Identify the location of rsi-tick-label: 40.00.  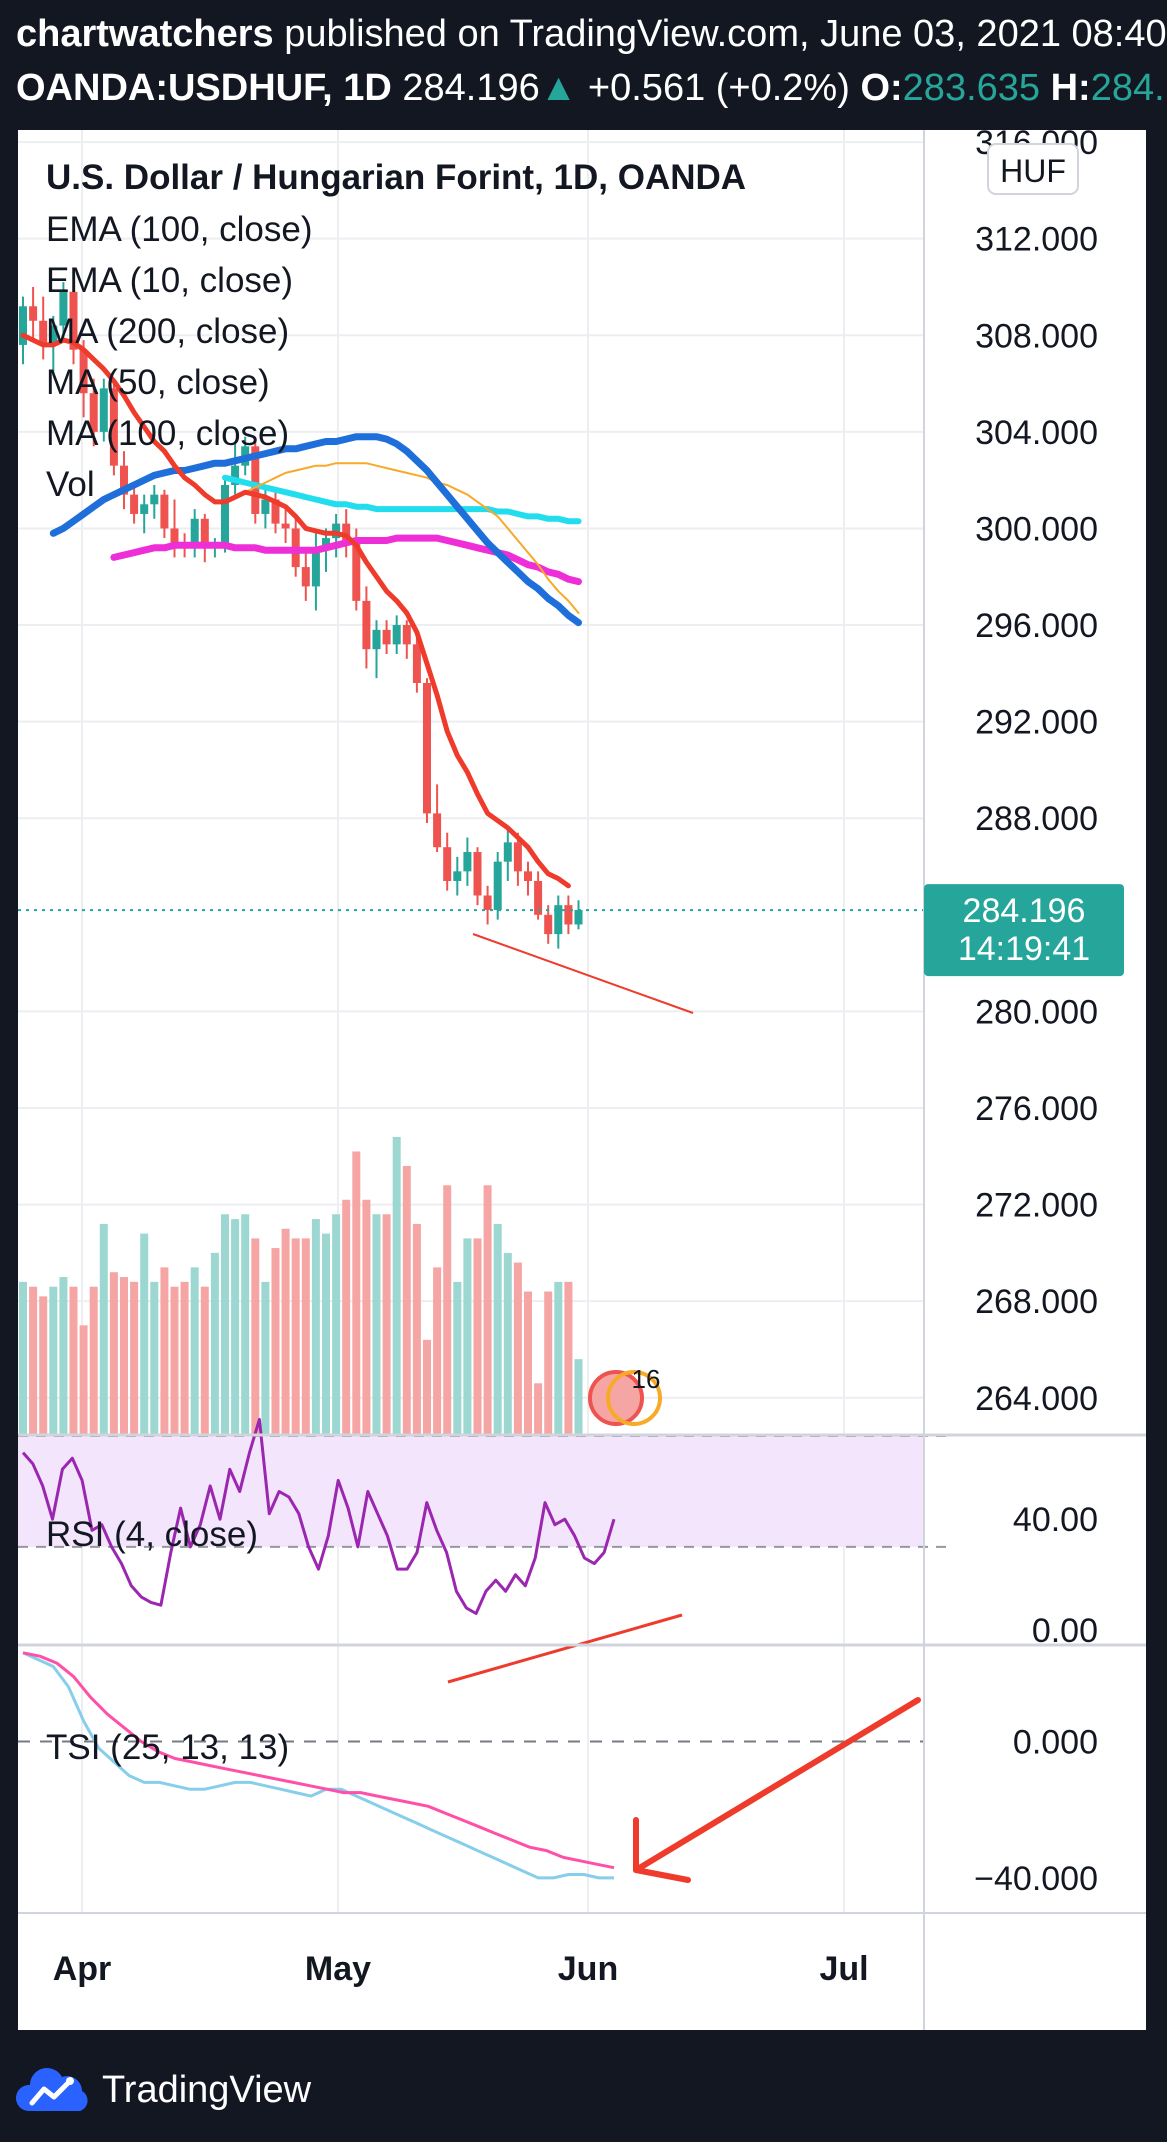
(1055, 1520).